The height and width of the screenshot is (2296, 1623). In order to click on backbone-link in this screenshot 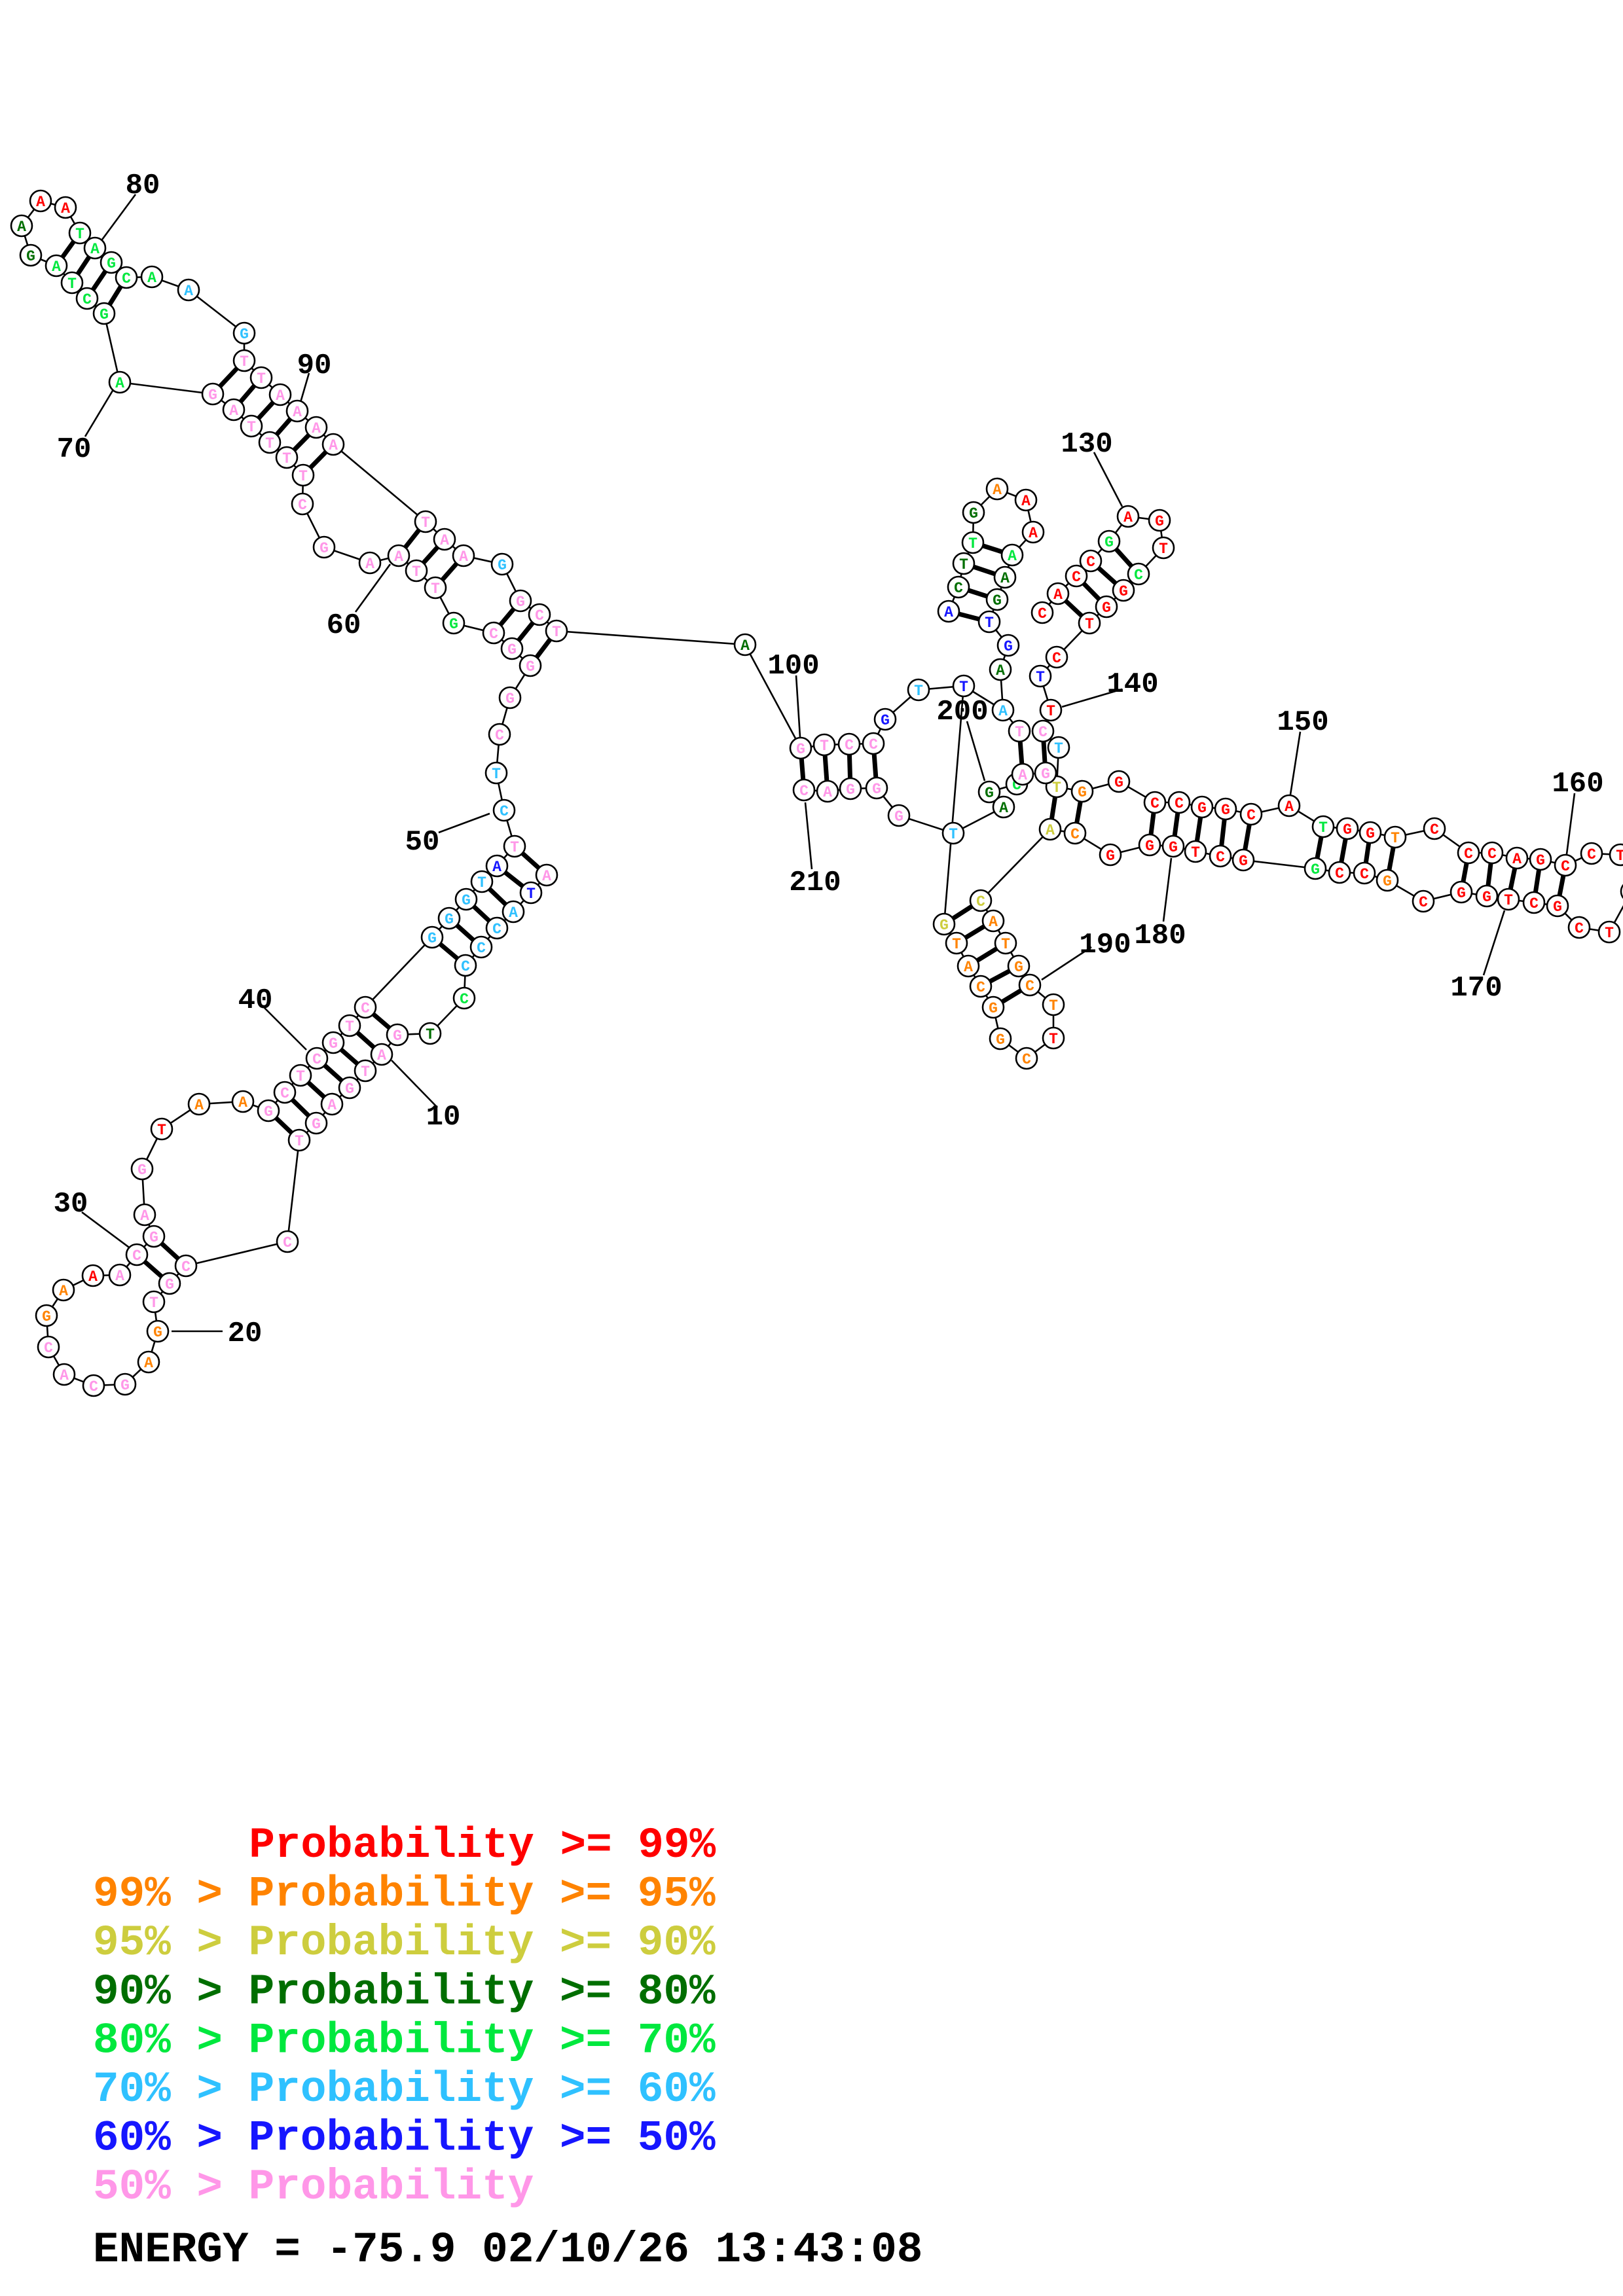, I will do `click(954, 805)`.